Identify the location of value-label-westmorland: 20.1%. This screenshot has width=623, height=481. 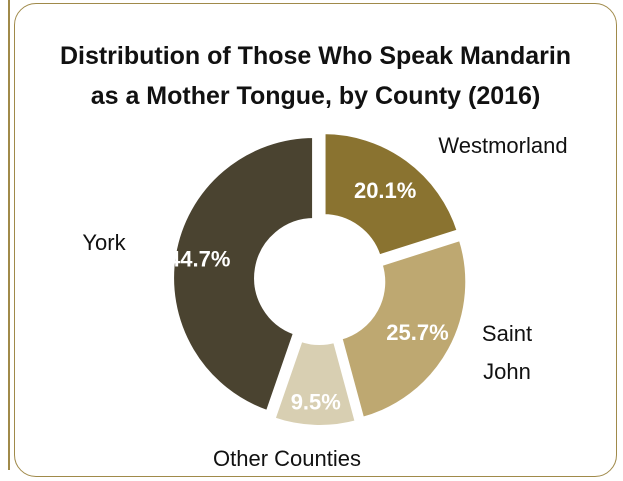
(385, 190).